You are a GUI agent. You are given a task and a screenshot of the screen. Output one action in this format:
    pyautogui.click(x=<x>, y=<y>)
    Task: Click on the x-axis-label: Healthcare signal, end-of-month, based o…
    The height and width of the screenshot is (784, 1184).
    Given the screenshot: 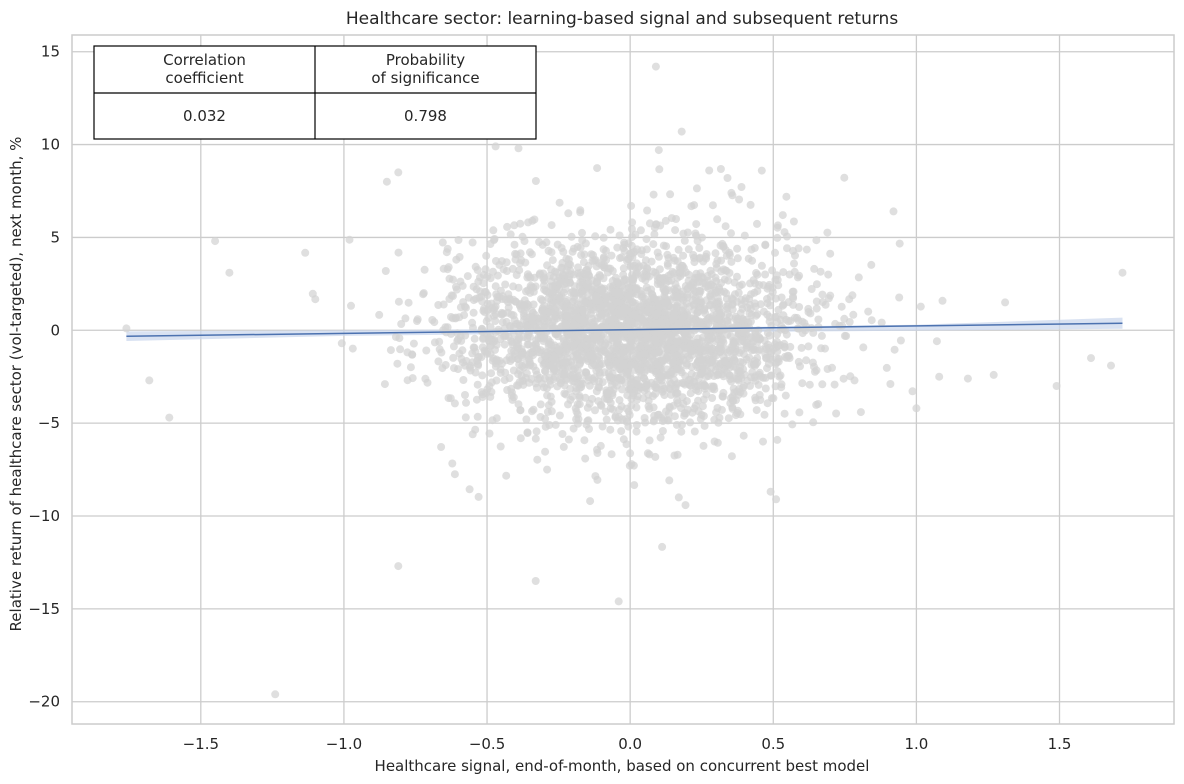 What is the action you would take?
    pyautogui.click(x=622, y=766)
    